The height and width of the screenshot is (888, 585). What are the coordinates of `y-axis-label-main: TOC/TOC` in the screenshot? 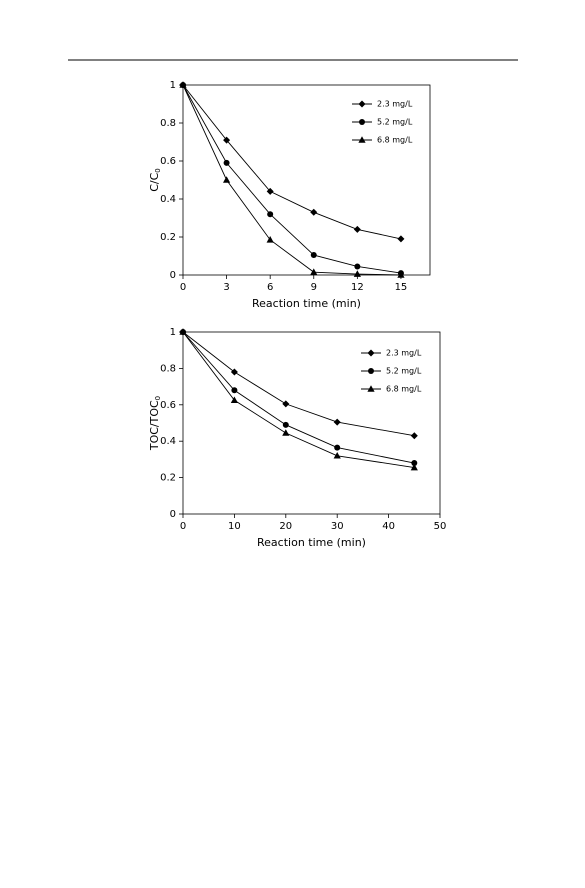 It's located at (154, 425).